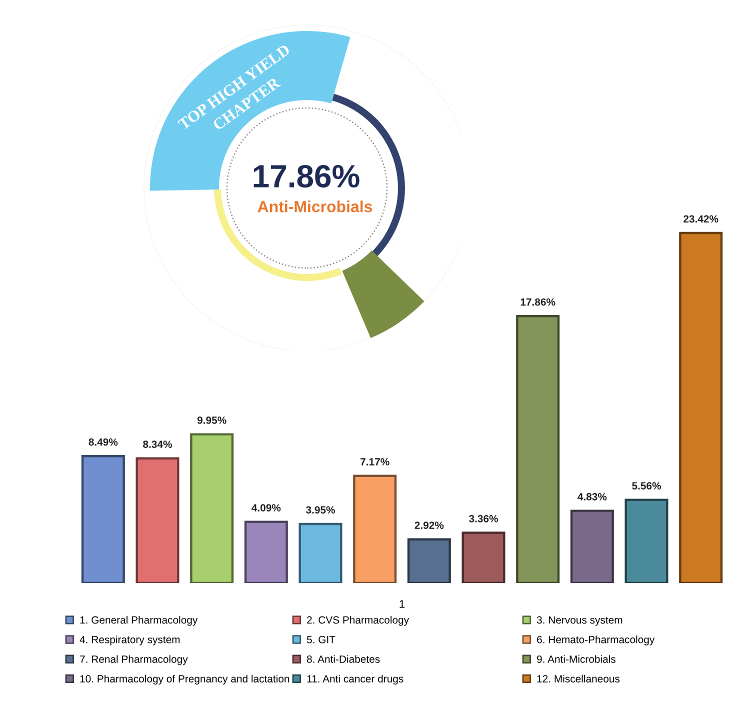 Image resolution: width=756 pixels, height=720 pixels. I want to click on data-label: 9.95%, so click(211, 420).